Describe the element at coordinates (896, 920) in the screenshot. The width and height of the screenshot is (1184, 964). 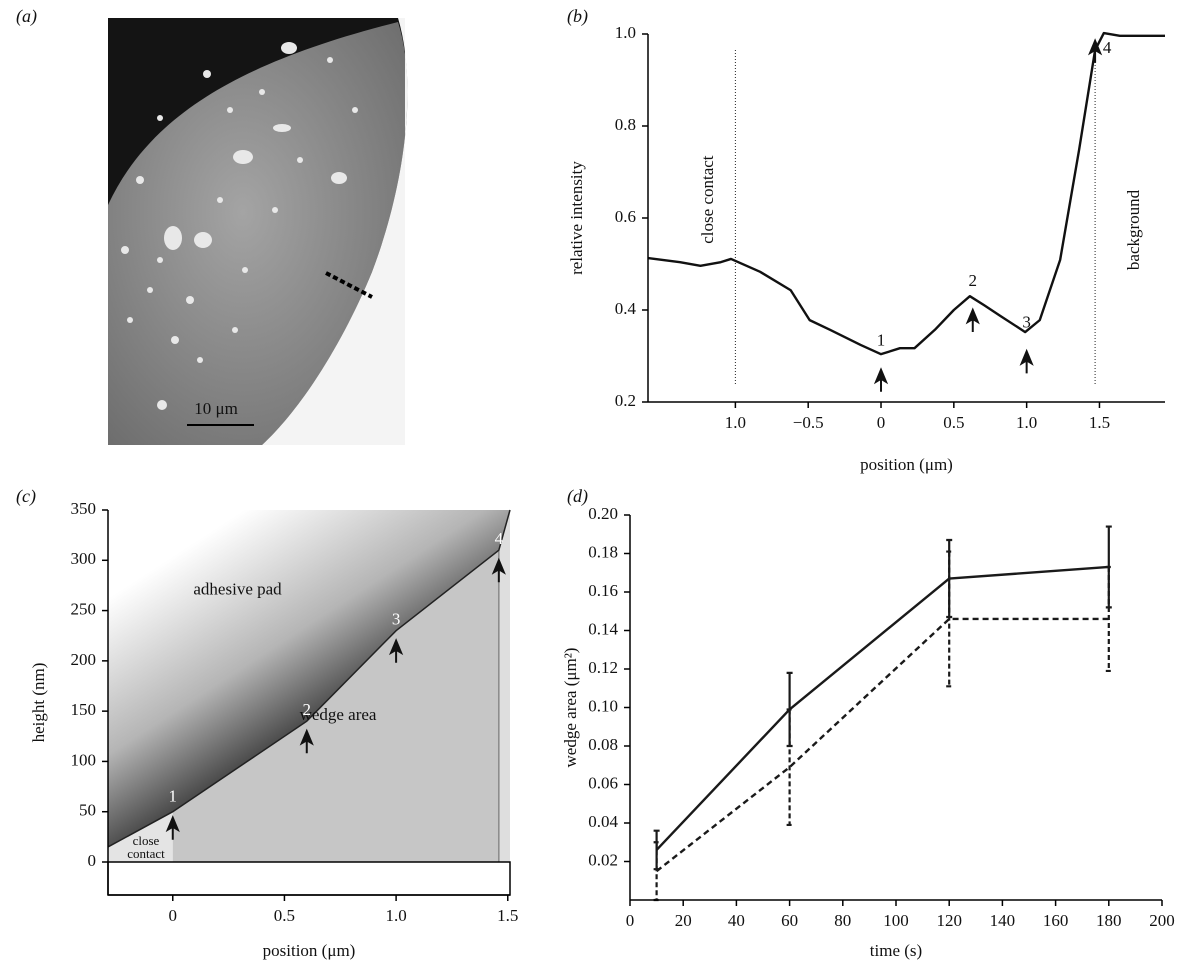
I see `x-tick-label: 100` at that location.